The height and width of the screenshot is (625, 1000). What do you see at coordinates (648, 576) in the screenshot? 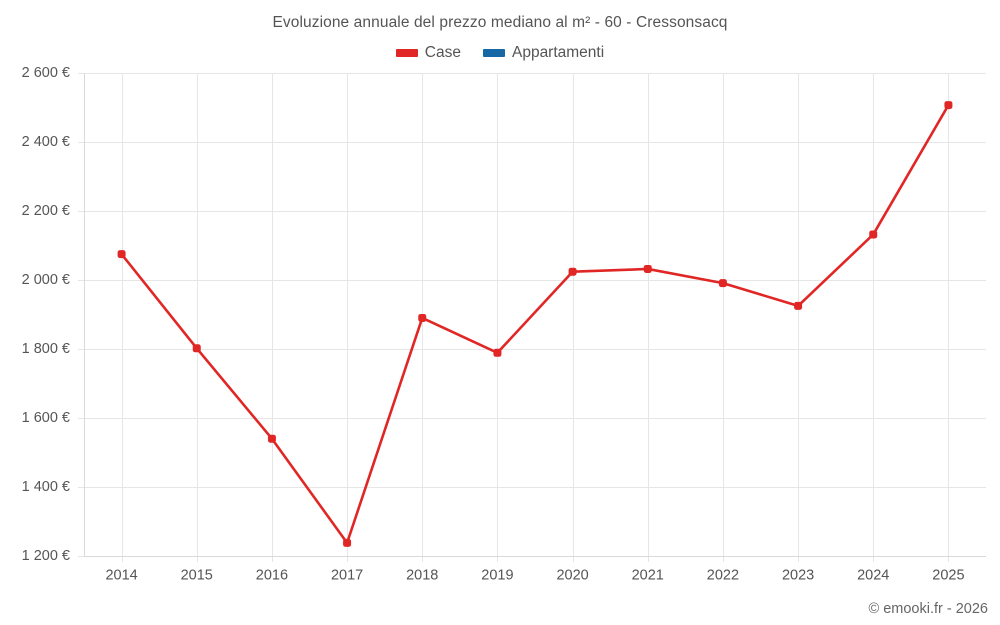
I see `x-axis-tick-label: 2021` at bounding box center [648, 576].